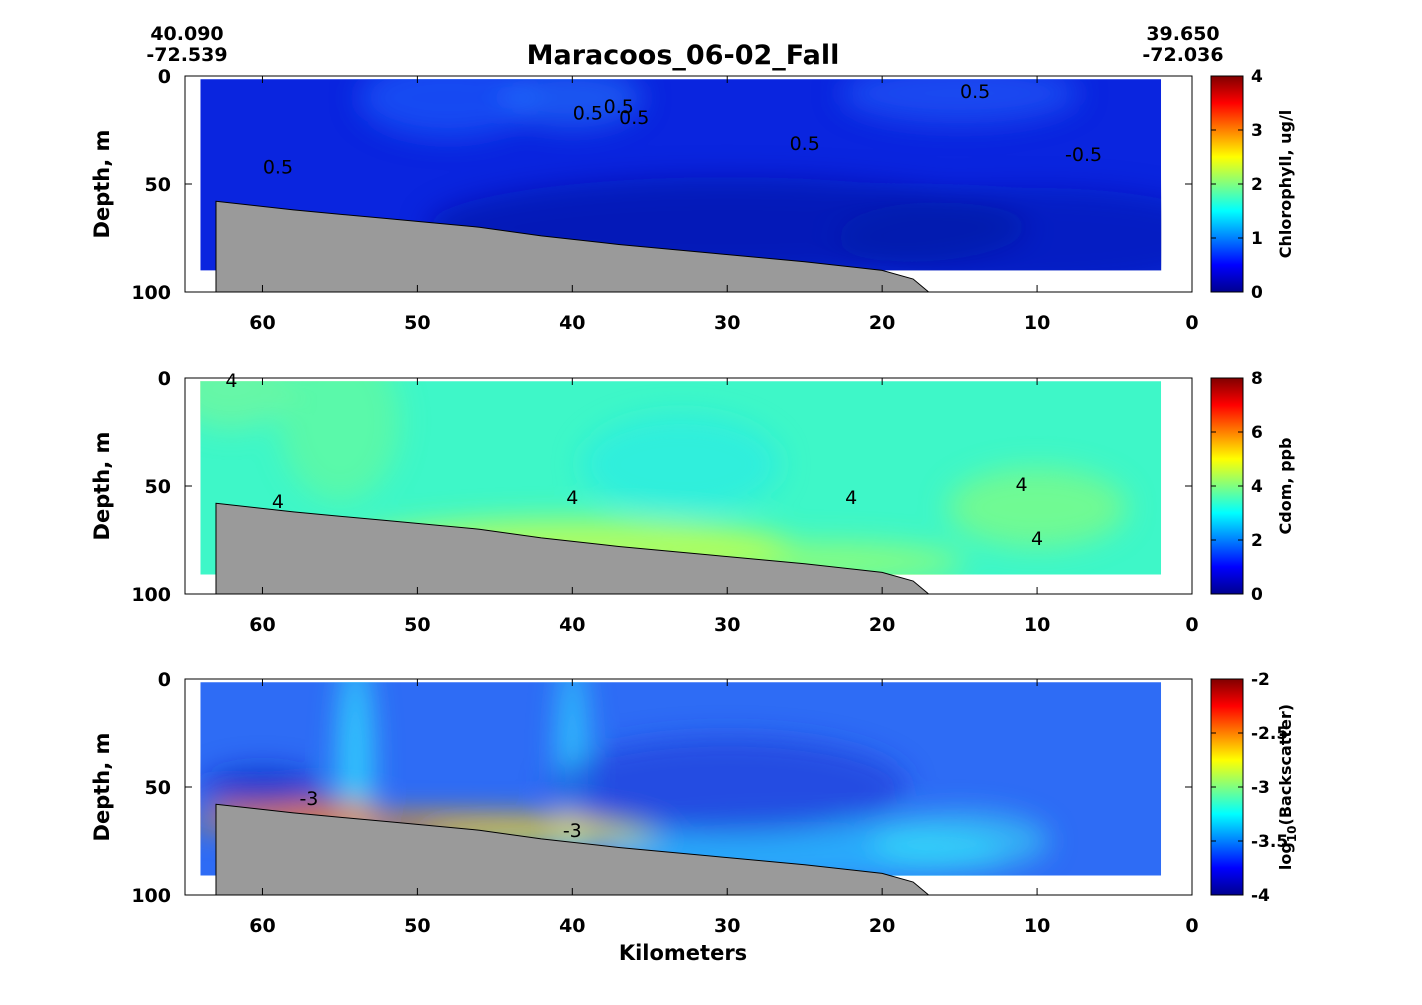 This screenshot has height=1005, width=1422. What do you see at coordinates (1269, 842) in the screenshot?
I see `colorbar-tick-label: -3.5` at bounding box center [1269, 842].